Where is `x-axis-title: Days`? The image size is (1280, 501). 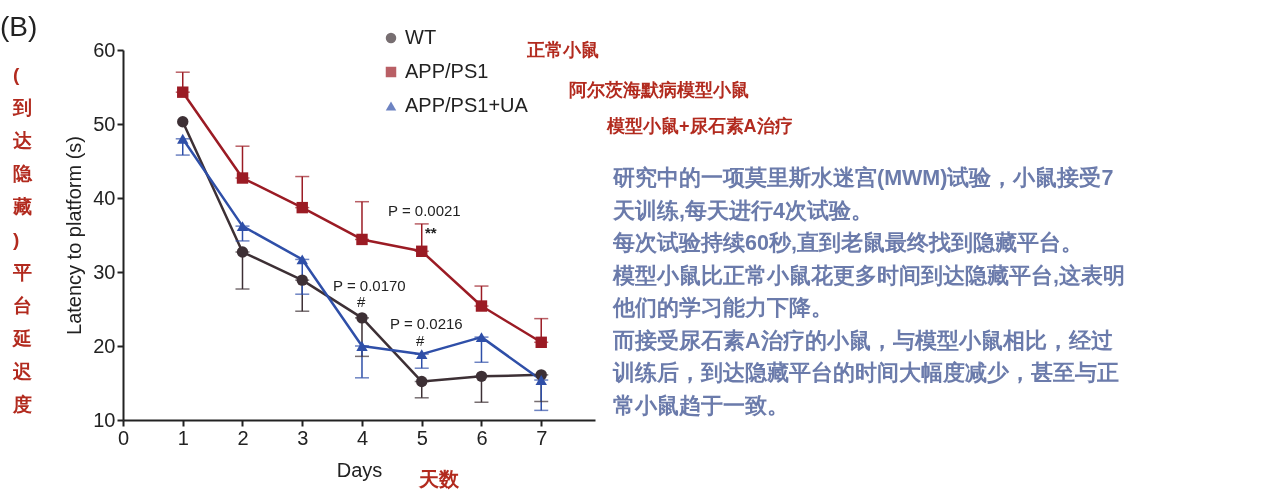
x-axis-title: Days is located at coordinates (359, 469).